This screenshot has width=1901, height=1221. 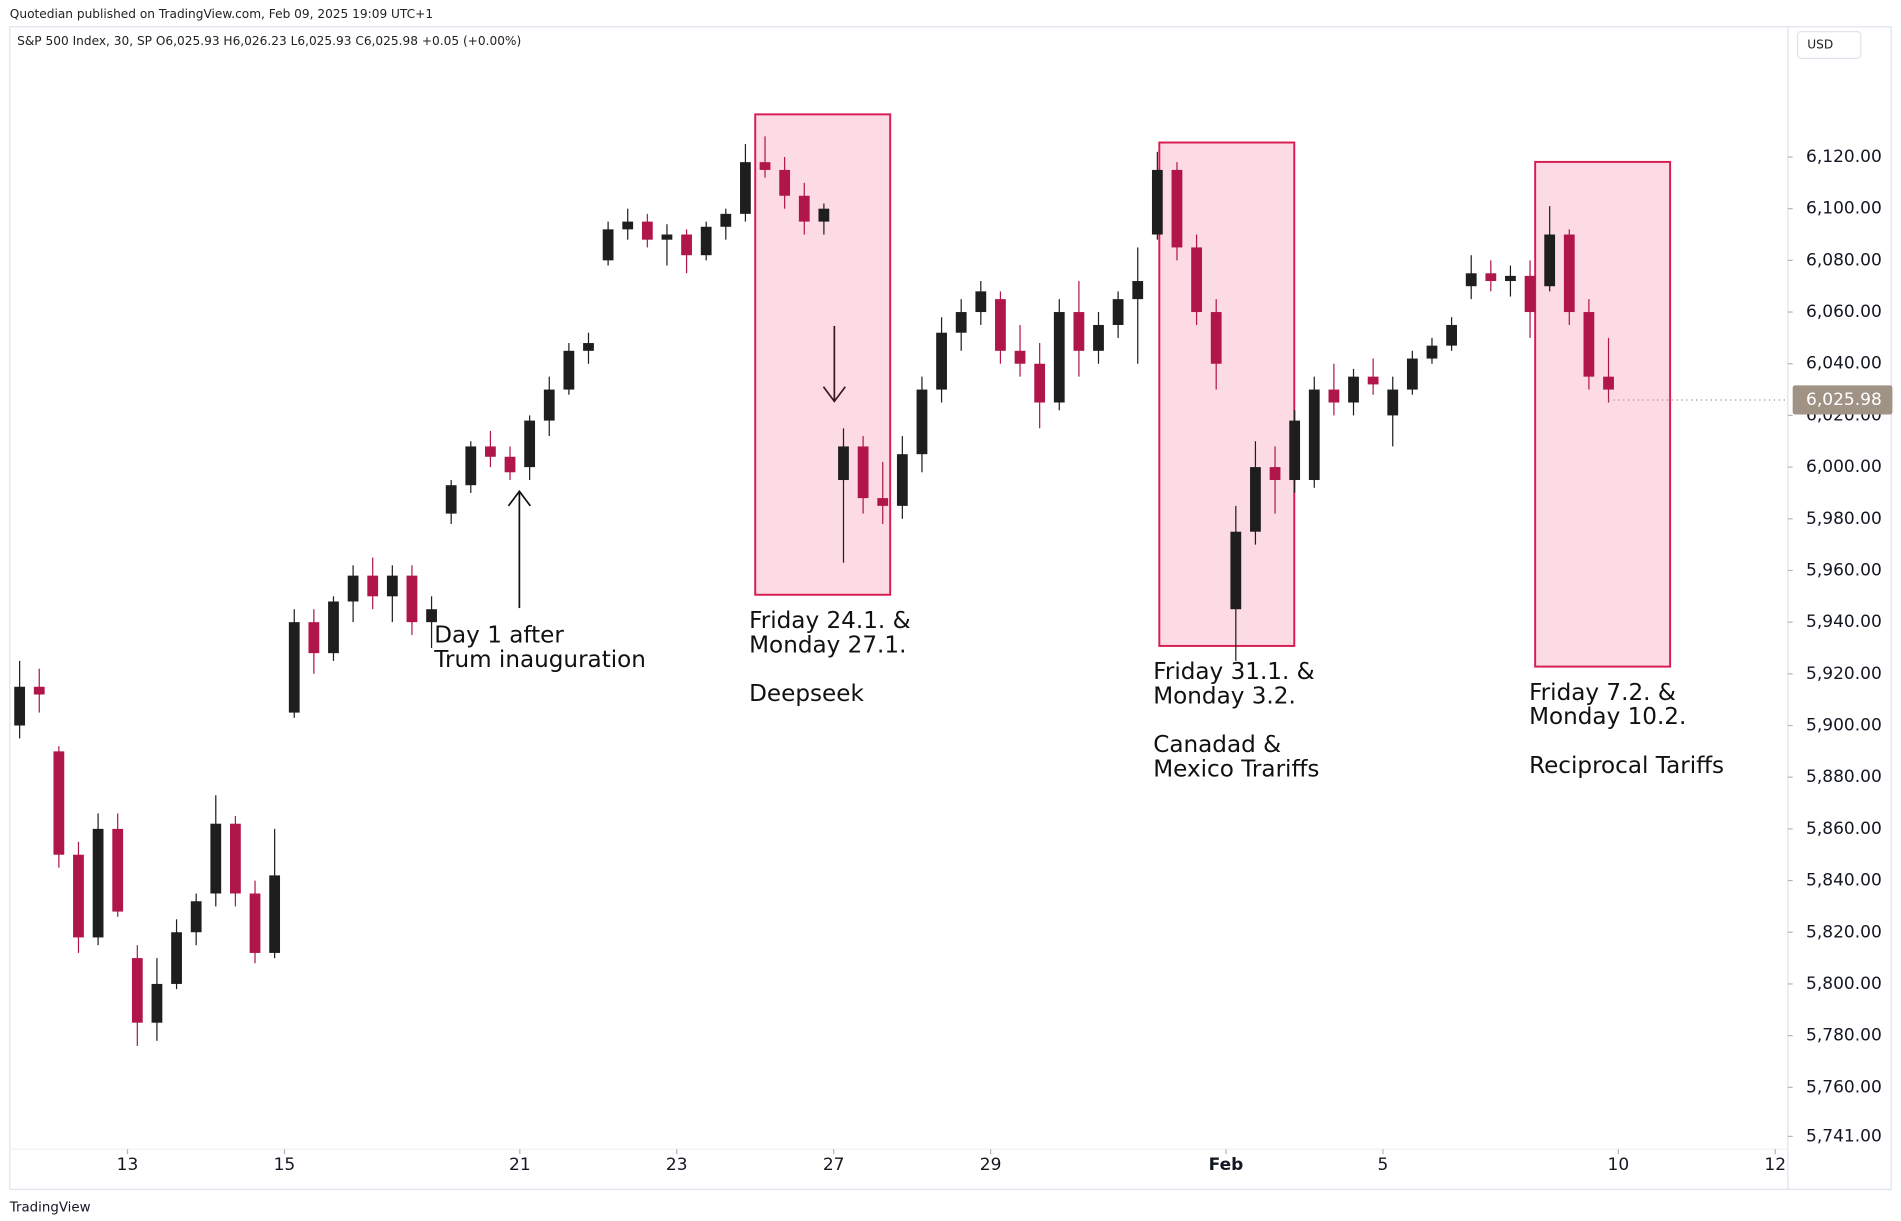 I want to click on y-tick-label: 6,080.00, so click(x=1844, y=260).